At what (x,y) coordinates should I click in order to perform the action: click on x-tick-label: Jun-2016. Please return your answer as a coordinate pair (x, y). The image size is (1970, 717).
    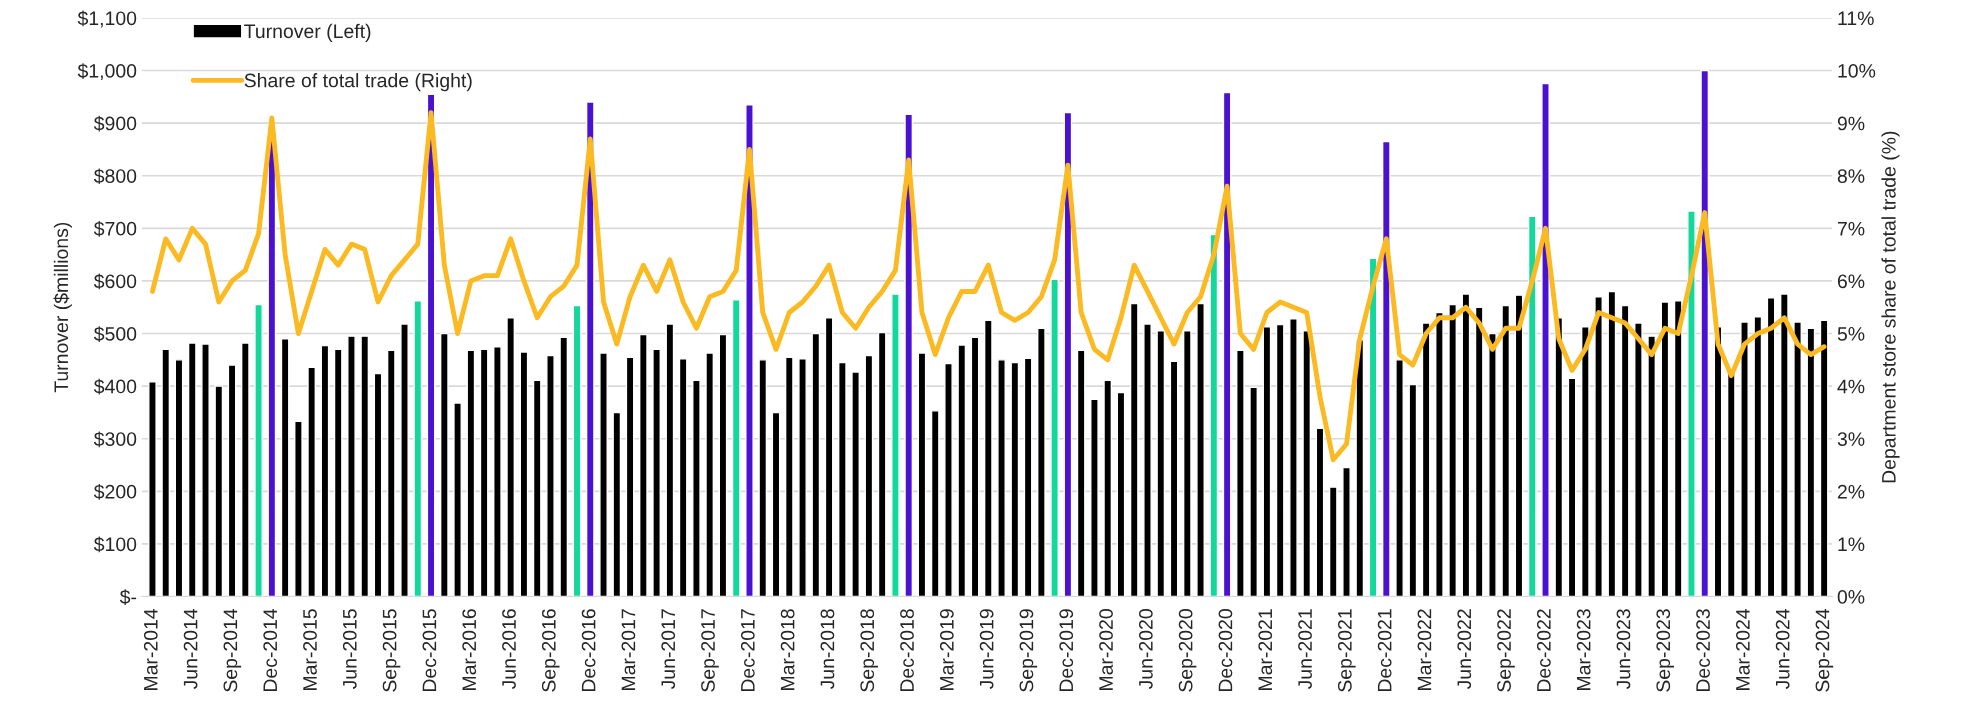
    Looking at the image, I should click on (509, 649).